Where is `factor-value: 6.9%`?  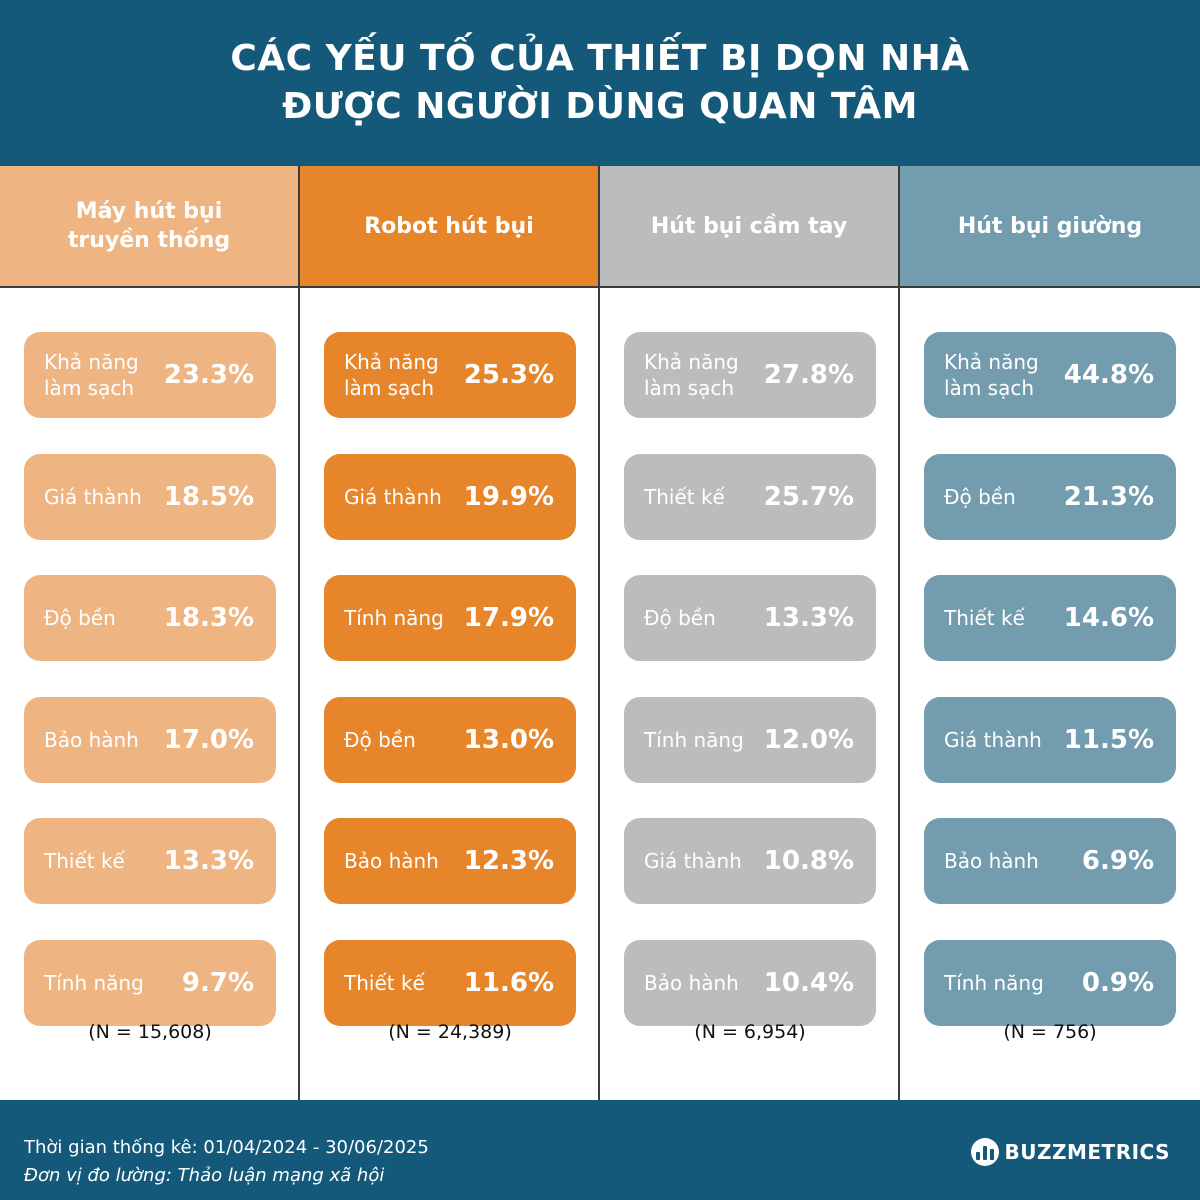 factor-value: 6.9% is located at coordinates (1117, 861).